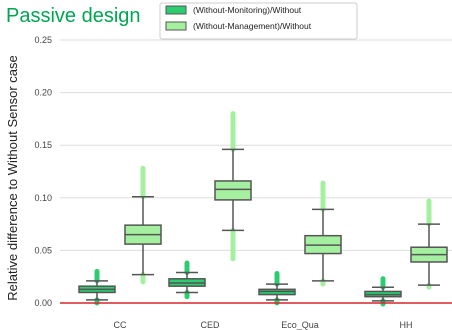 This screenshot has height=330, width=452. Describe the element at coordinates (247, 10) in the screenshot. I see `legend-label: (Without-Monitoring)/Without` at that location.